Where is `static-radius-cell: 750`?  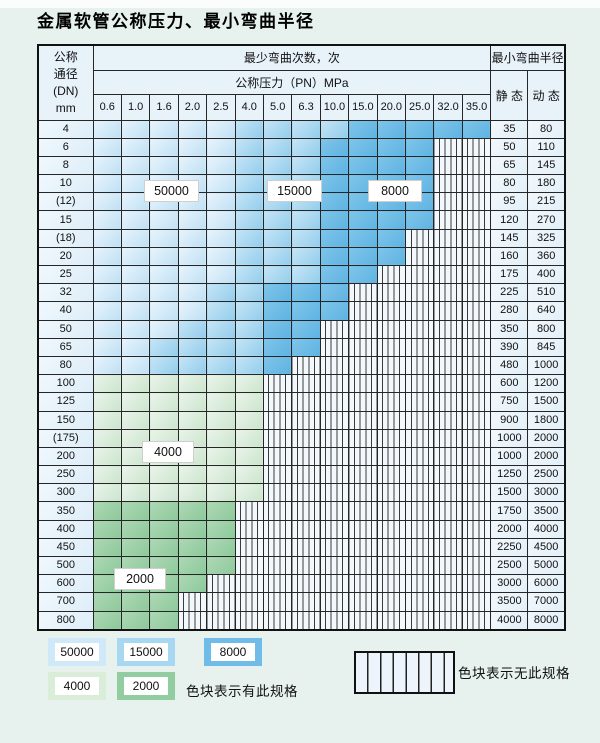
static-radius-cell: 750 is located at coordinates (509, 402).